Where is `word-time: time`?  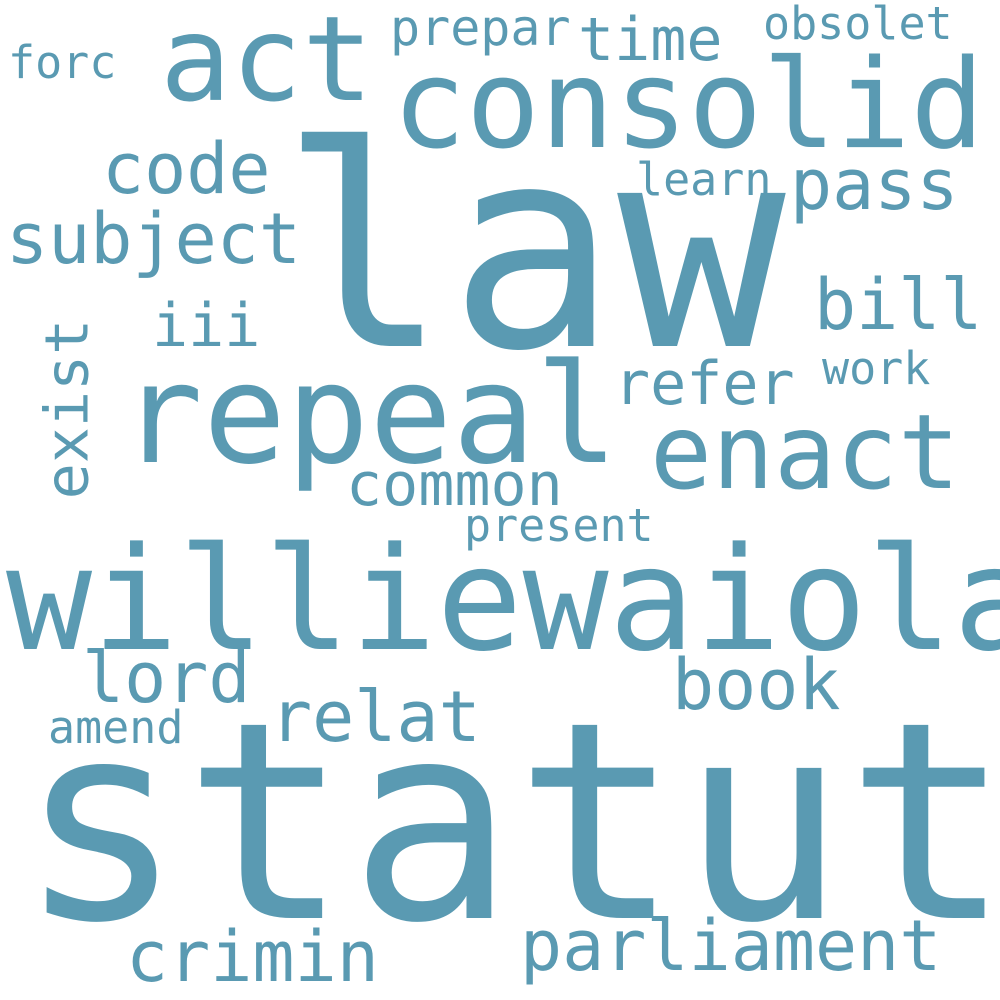
word-time: time is located at coordinates (650, 40).